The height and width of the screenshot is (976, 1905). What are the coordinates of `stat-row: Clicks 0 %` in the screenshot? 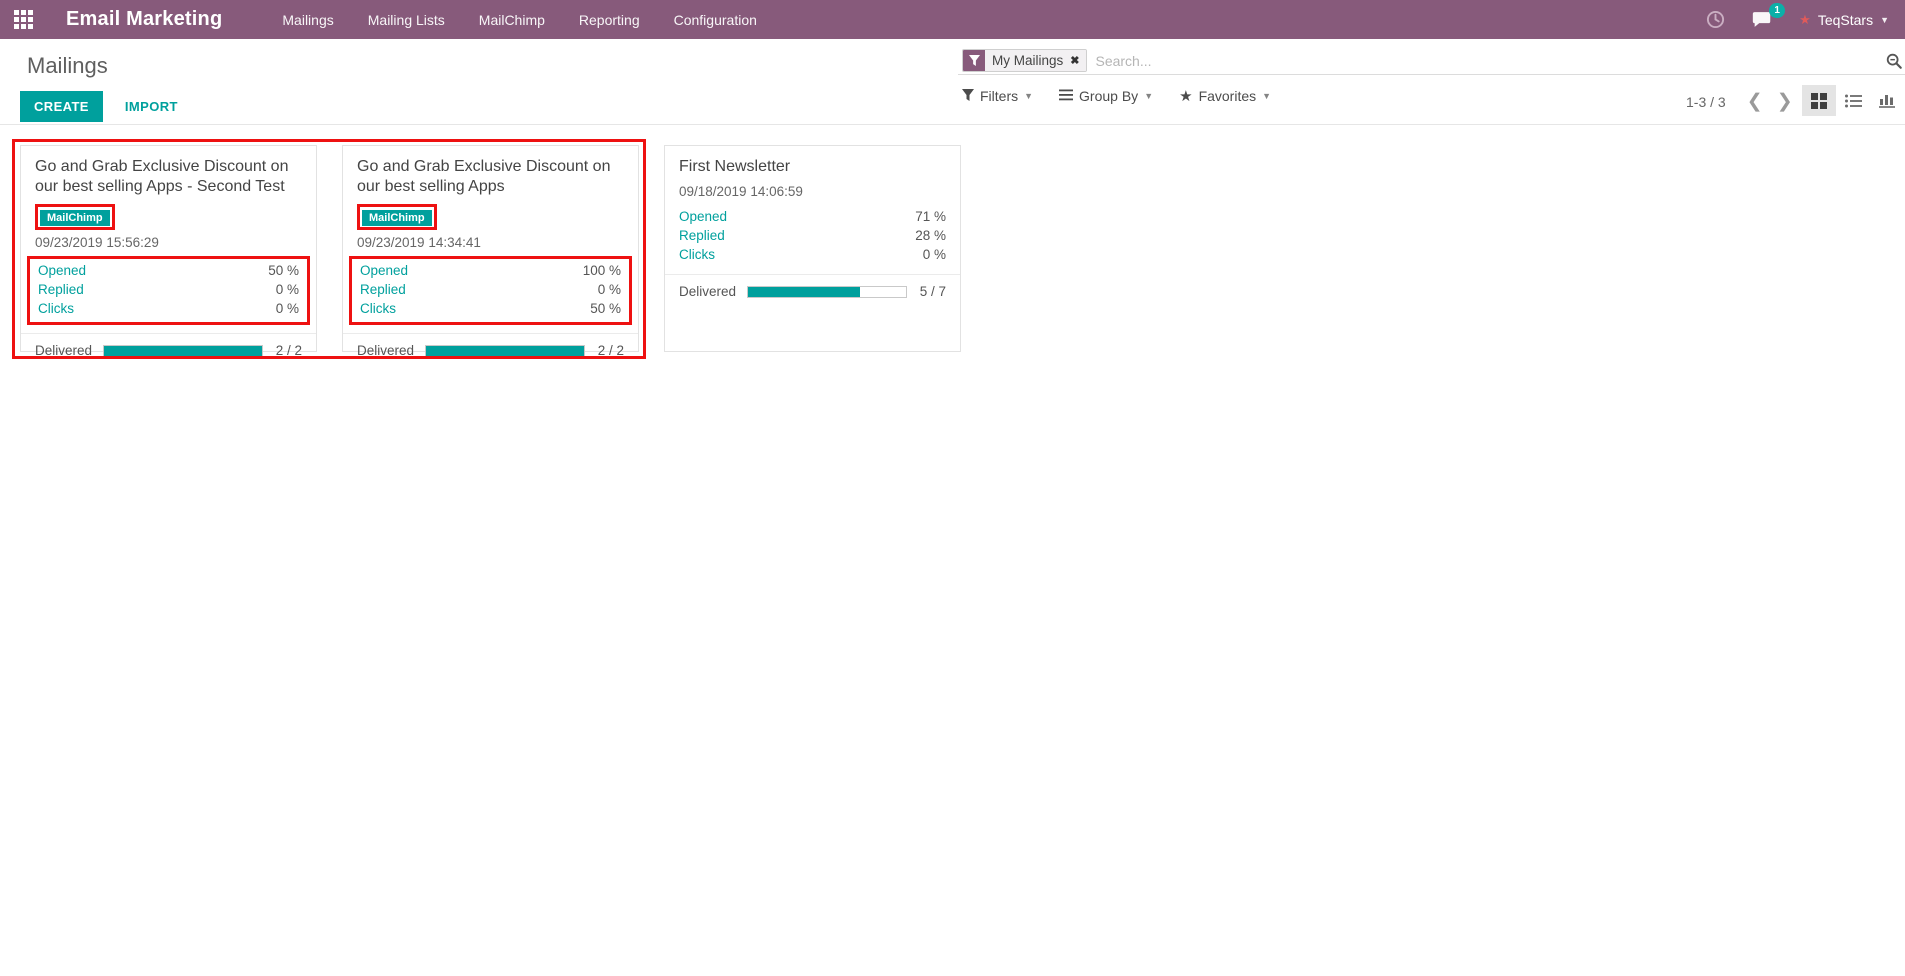 It's located at (168, 308).